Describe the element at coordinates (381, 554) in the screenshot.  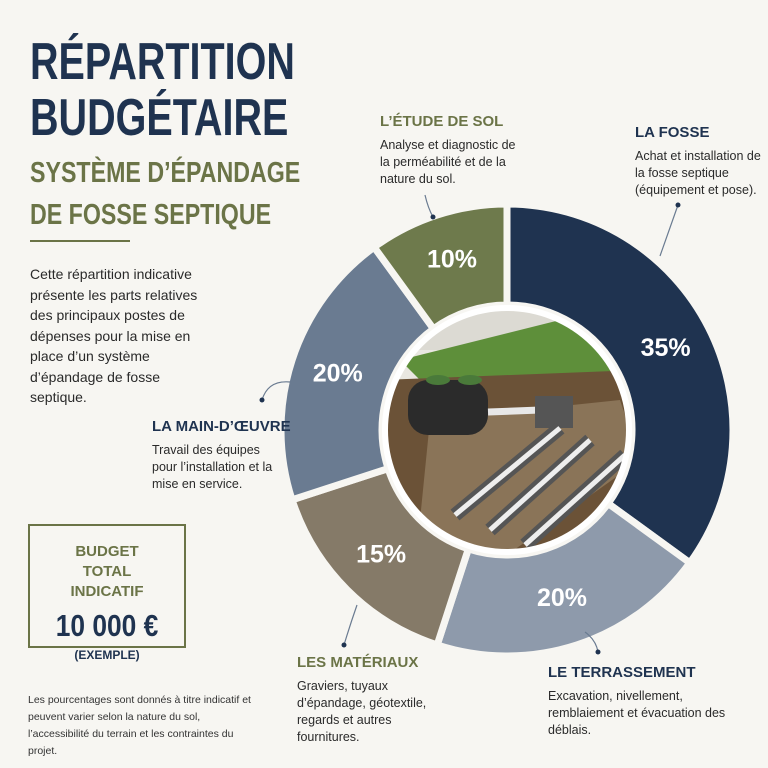
I see `value-label: 15%` at that location.